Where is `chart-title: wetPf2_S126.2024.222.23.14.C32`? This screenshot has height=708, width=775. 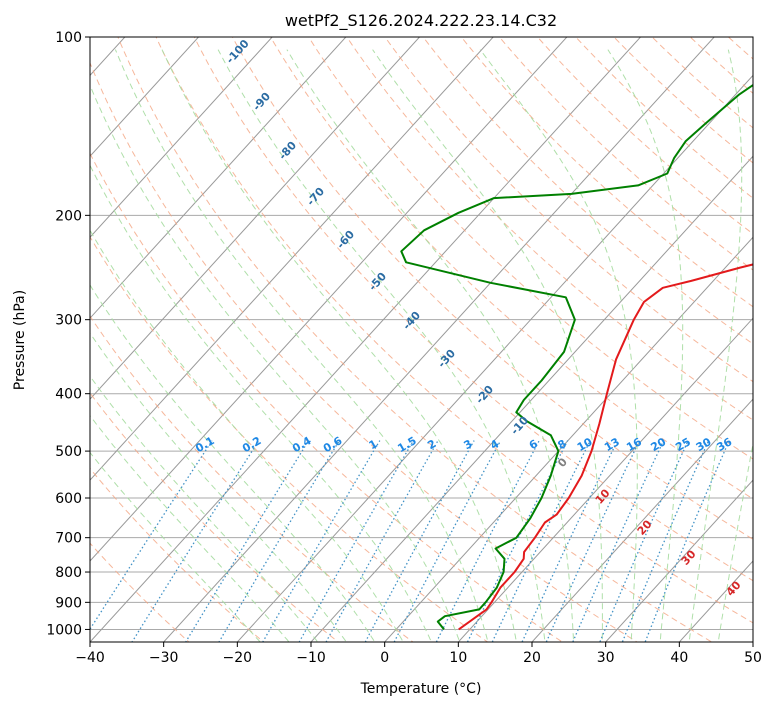 chart-title: wetPf2_S126.2024.222.23.14.C32 is located at coordinates (421, 21).